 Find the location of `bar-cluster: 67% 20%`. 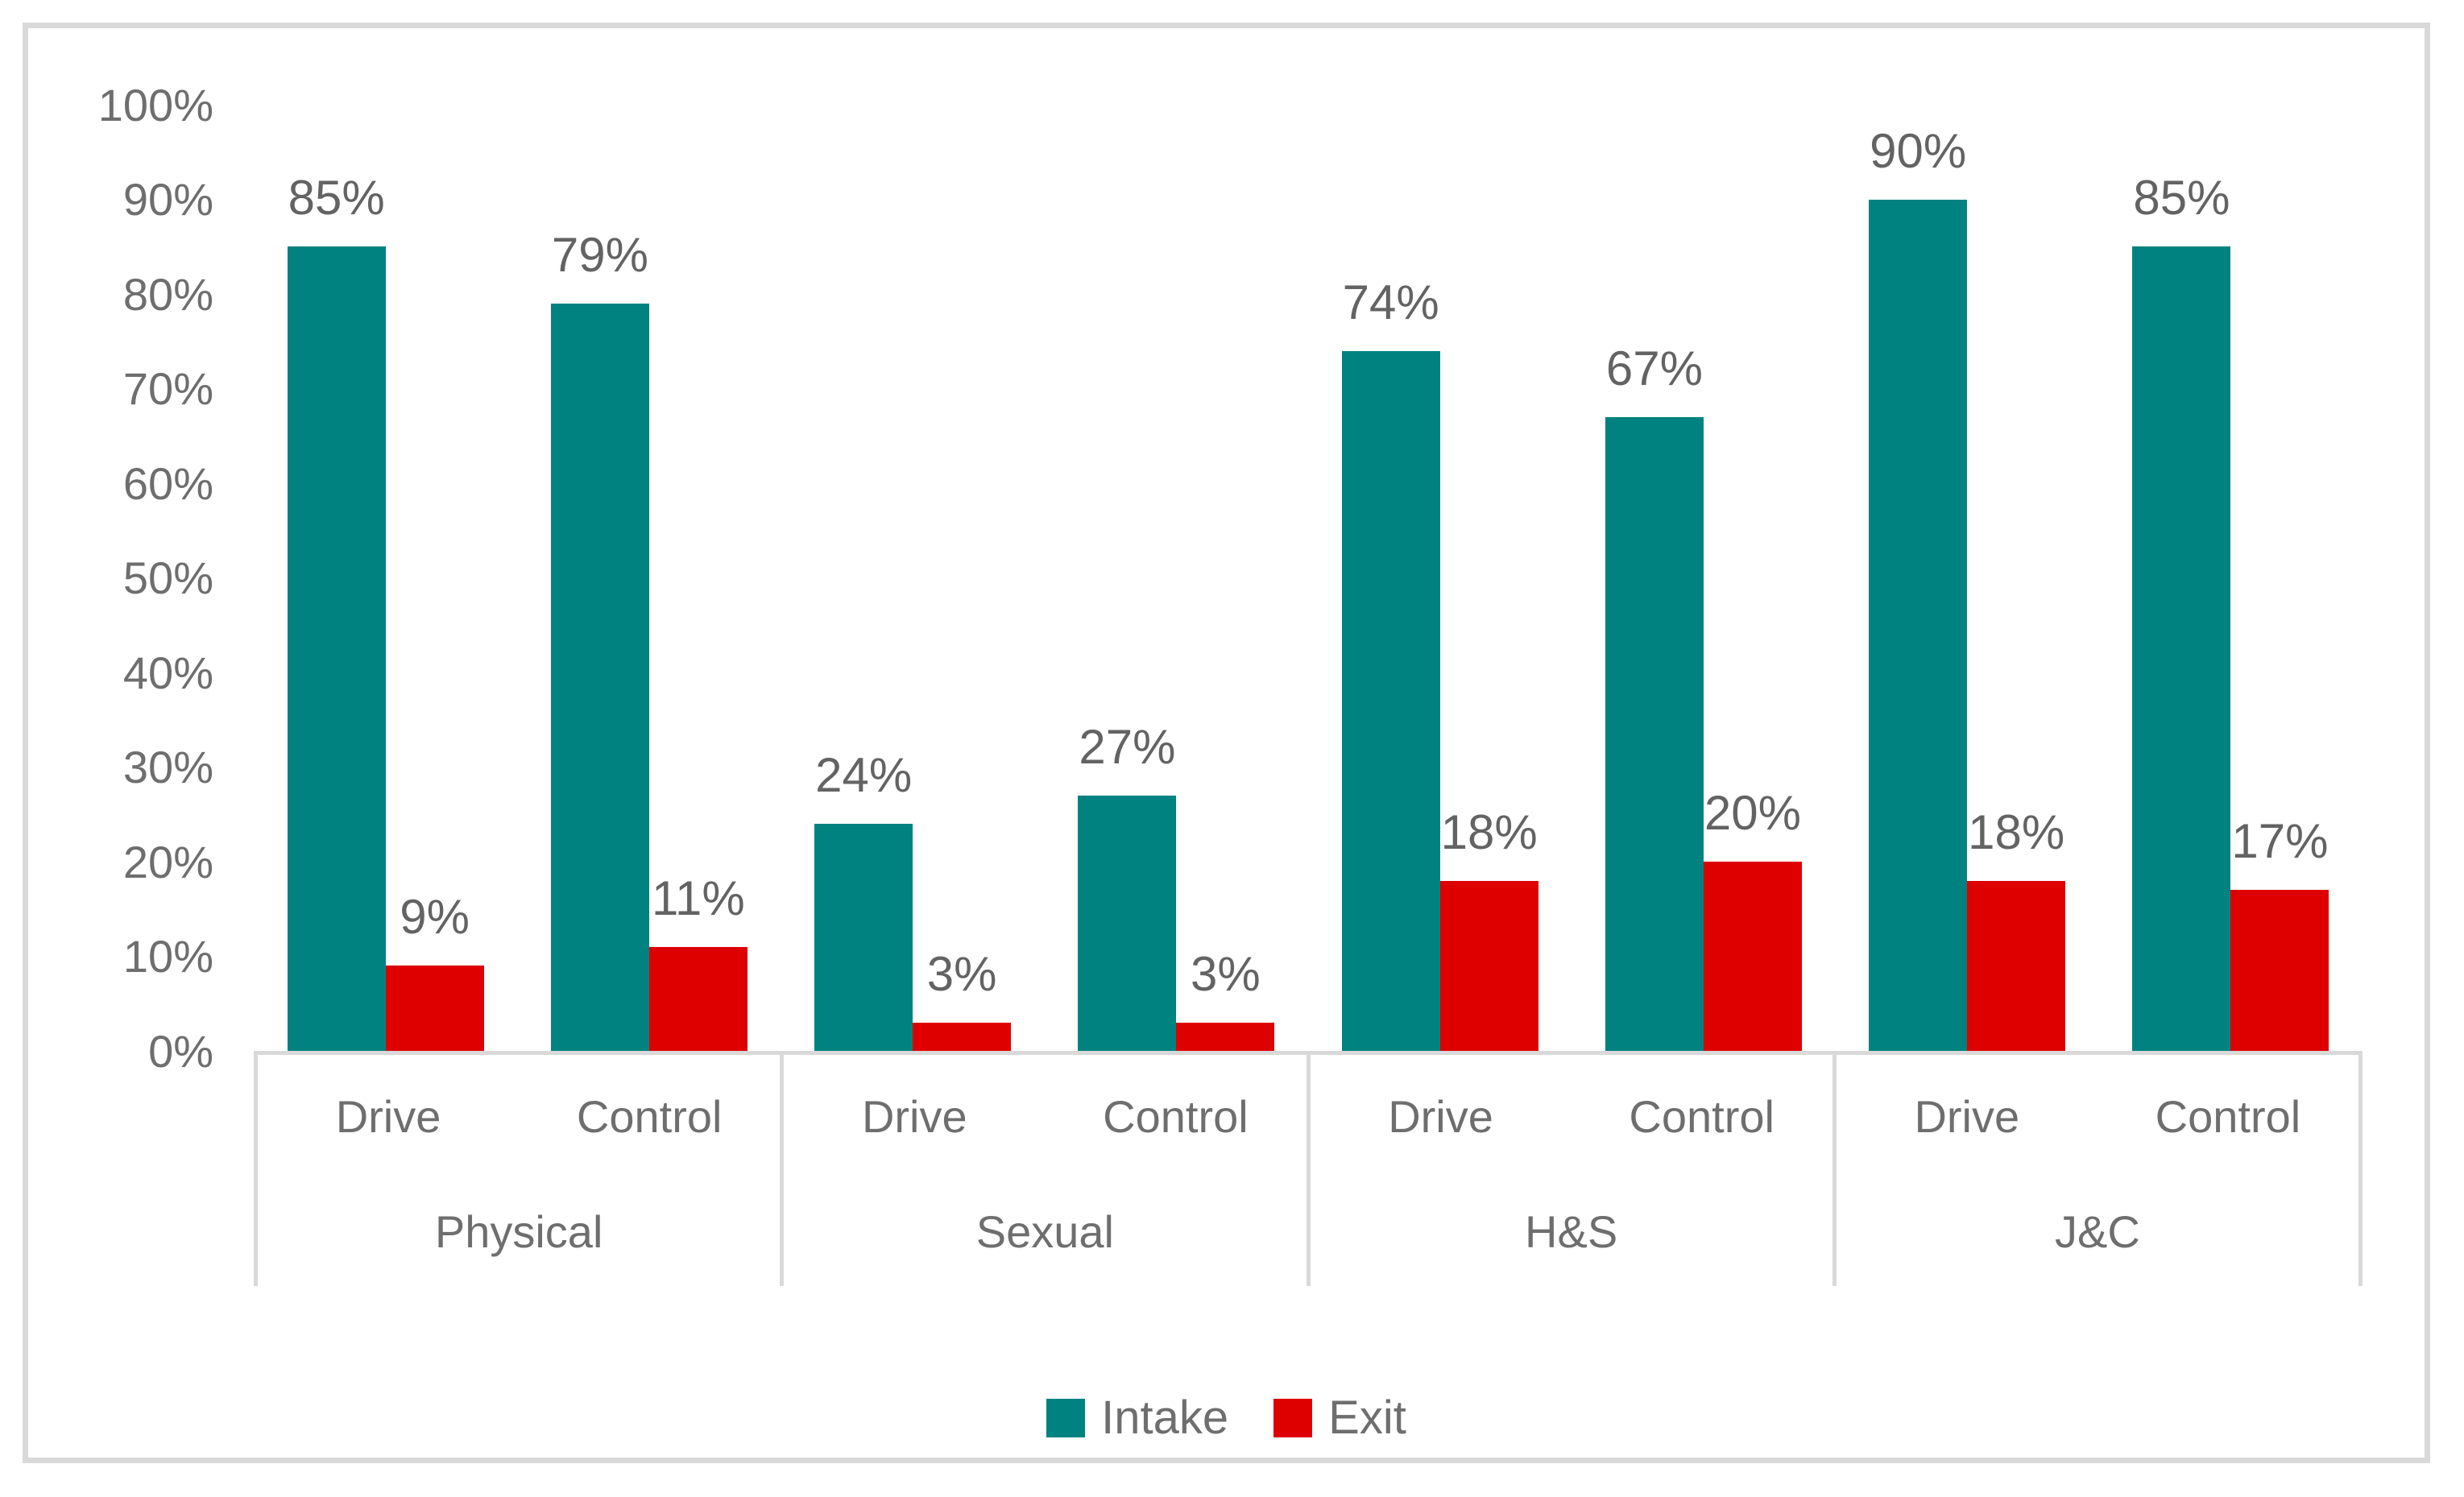

bar-cluster: 67% 20% is located at coordinates (1703, 578).